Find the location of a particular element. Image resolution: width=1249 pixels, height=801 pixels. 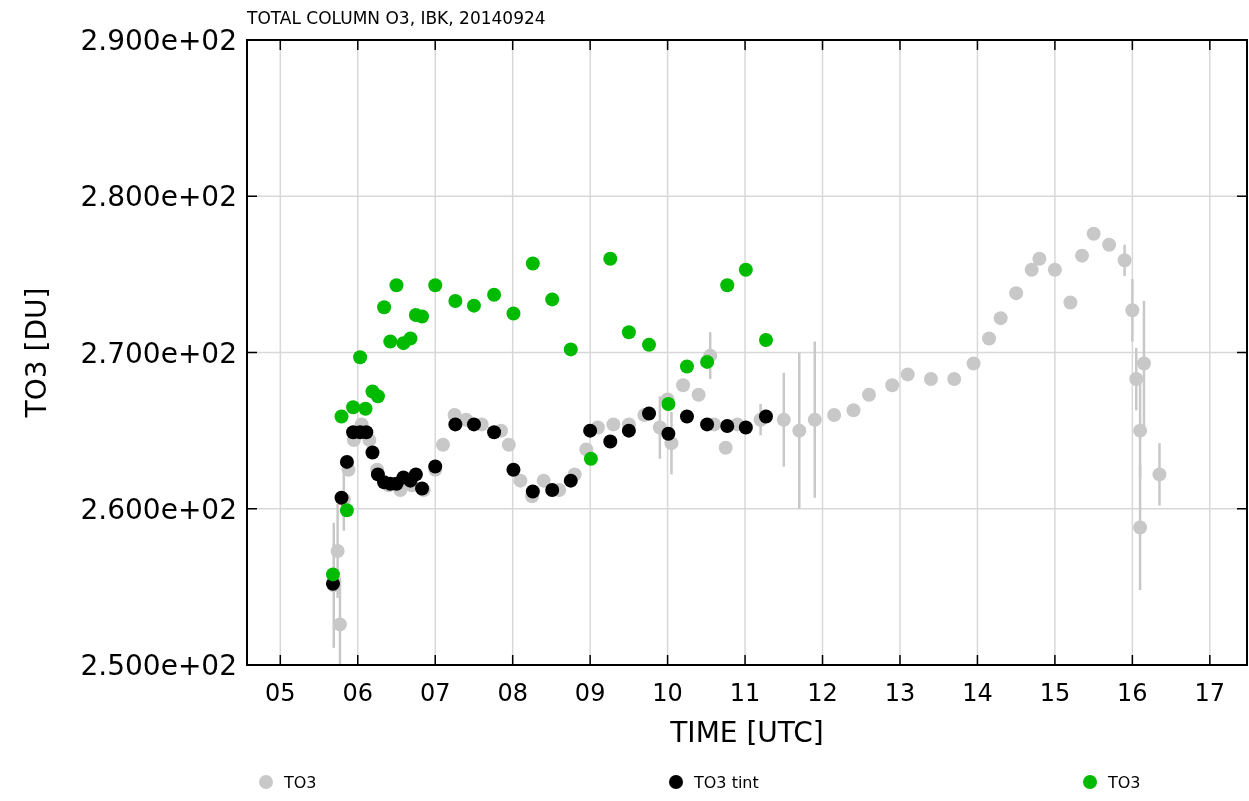

chart-title: TOTAL COLUMN O3, IBK, 20140924 is located at coordinates (396, 18).